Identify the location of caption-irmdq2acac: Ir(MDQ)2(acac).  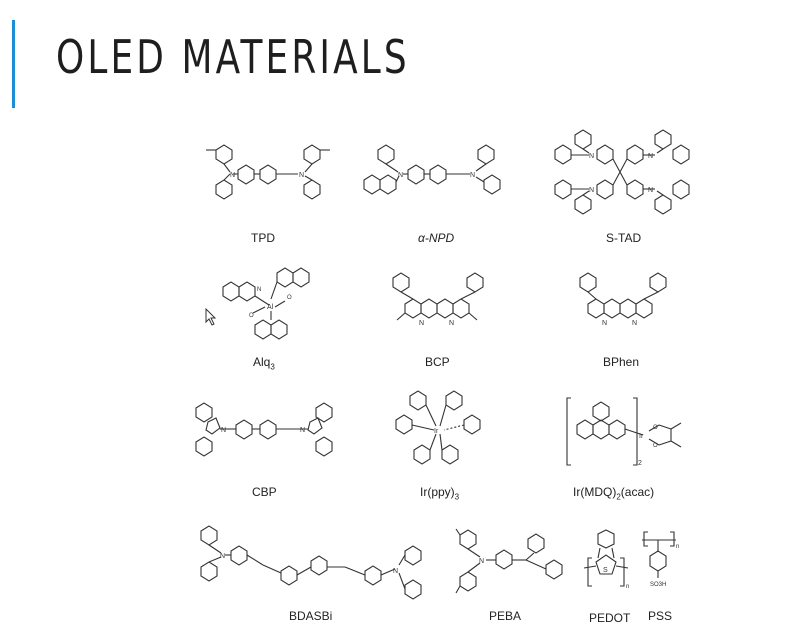
(613, 493).